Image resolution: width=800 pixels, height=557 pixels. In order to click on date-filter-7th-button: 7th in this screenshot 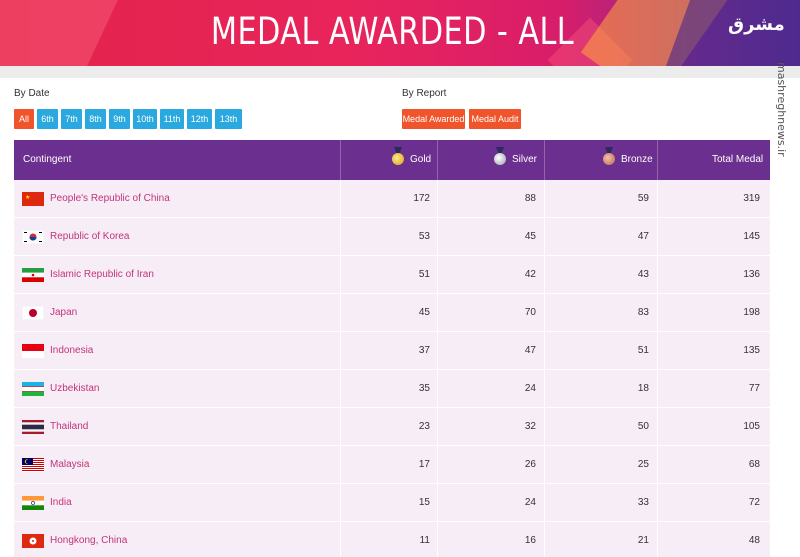, I will do `click(71, 119)`.